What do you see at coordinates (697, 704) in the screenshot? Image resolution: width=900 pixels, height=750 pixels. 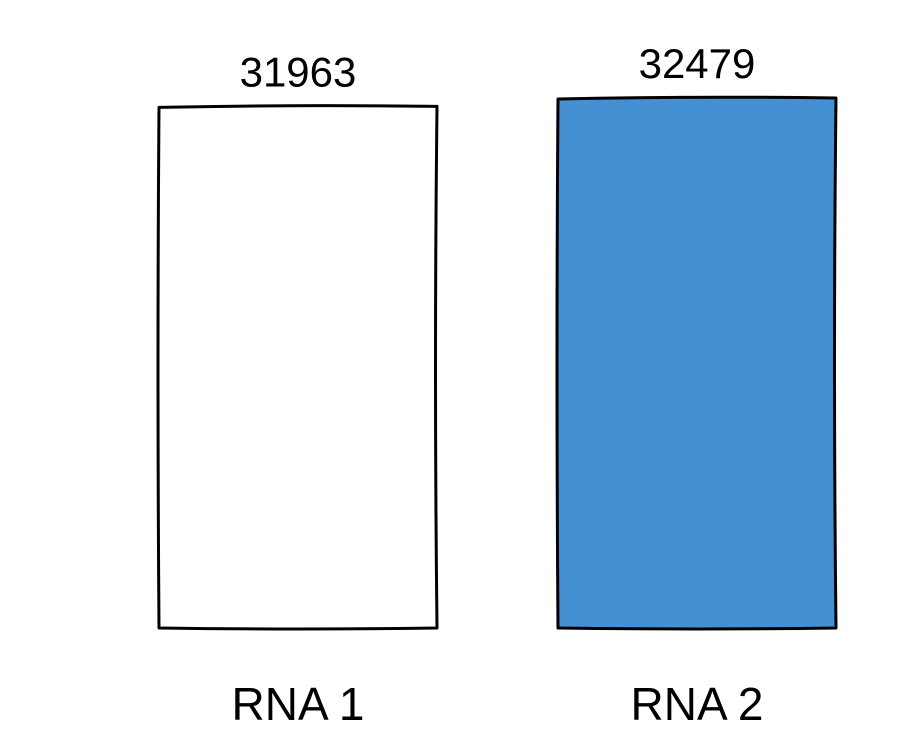 I see `category-label-2: RNA 2` at bounding box center [697, 704].